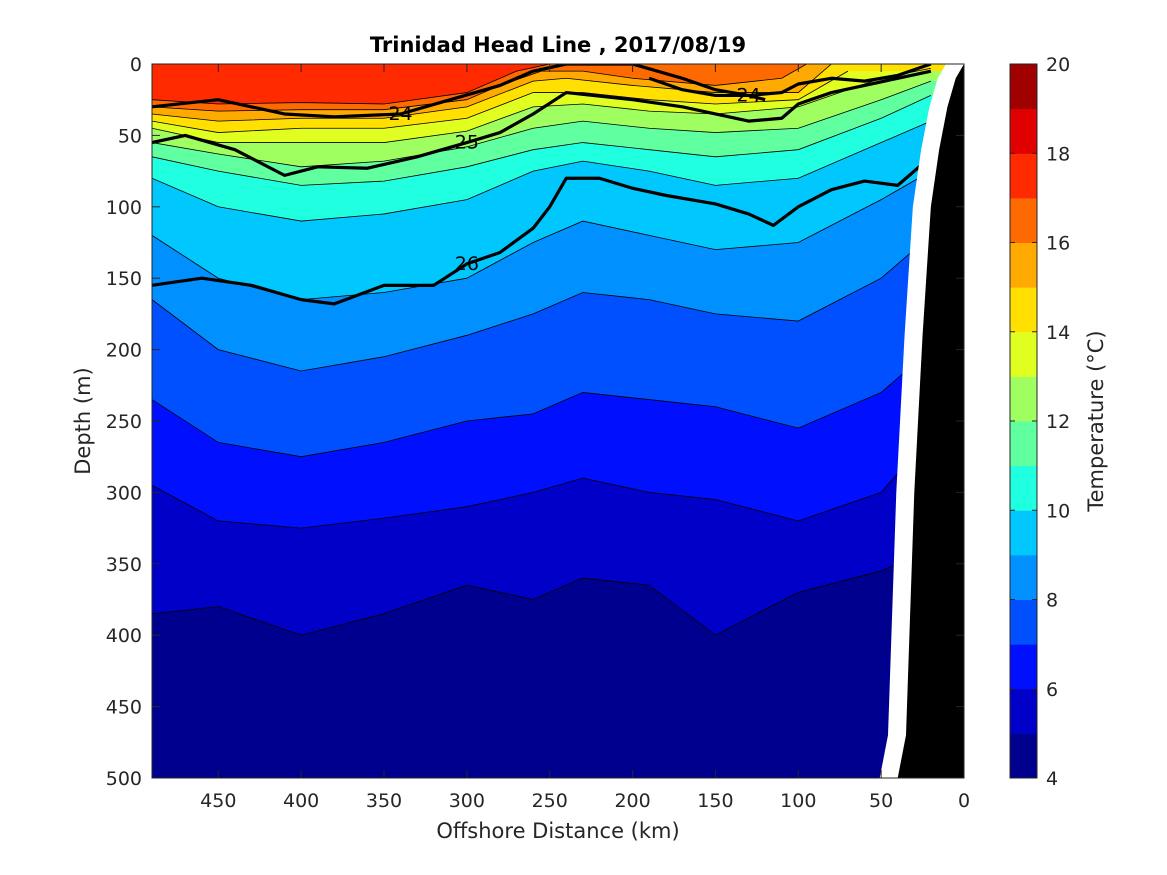  Describe the element at coordinates (558, 45) in the screenshot. I see `chart-title: Trinidad Head Line , 2017/08/19` at that location.